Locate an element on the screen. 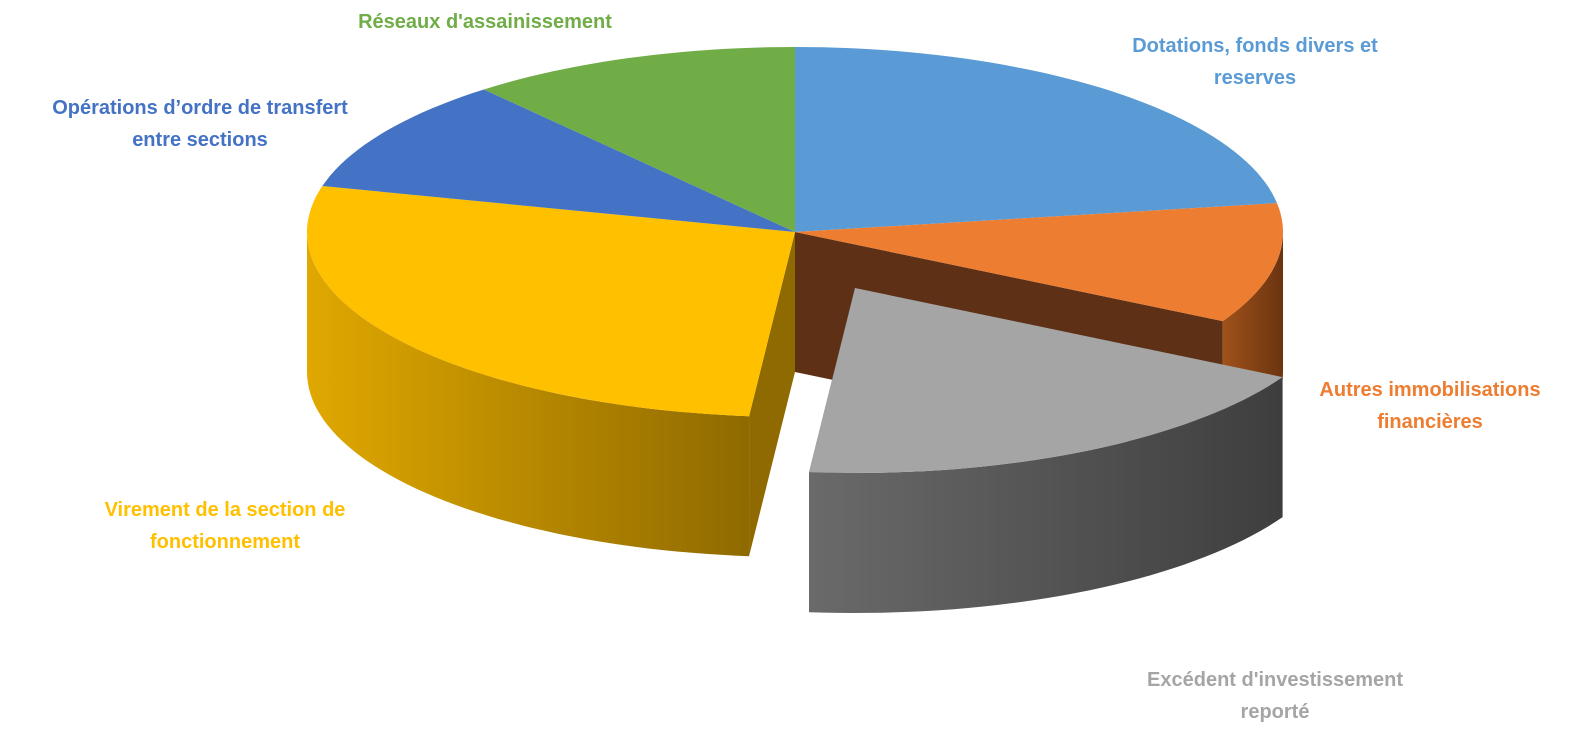  label-excedent-line-2: reporté is located at coordinates (1275, 712).